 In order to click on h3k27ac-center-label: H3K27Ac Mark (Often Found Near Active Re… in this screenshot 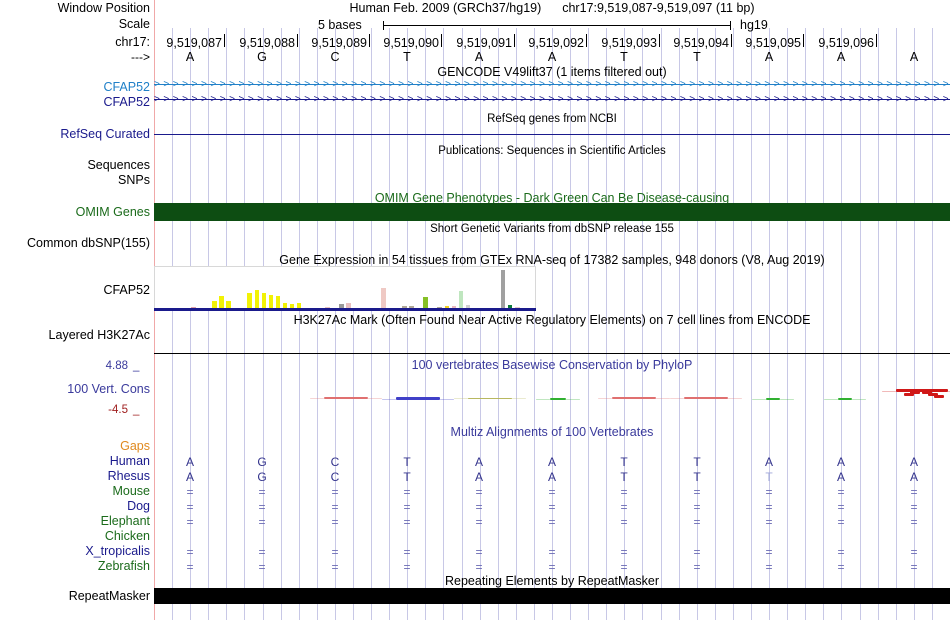, I will do `click(552, 320)`.